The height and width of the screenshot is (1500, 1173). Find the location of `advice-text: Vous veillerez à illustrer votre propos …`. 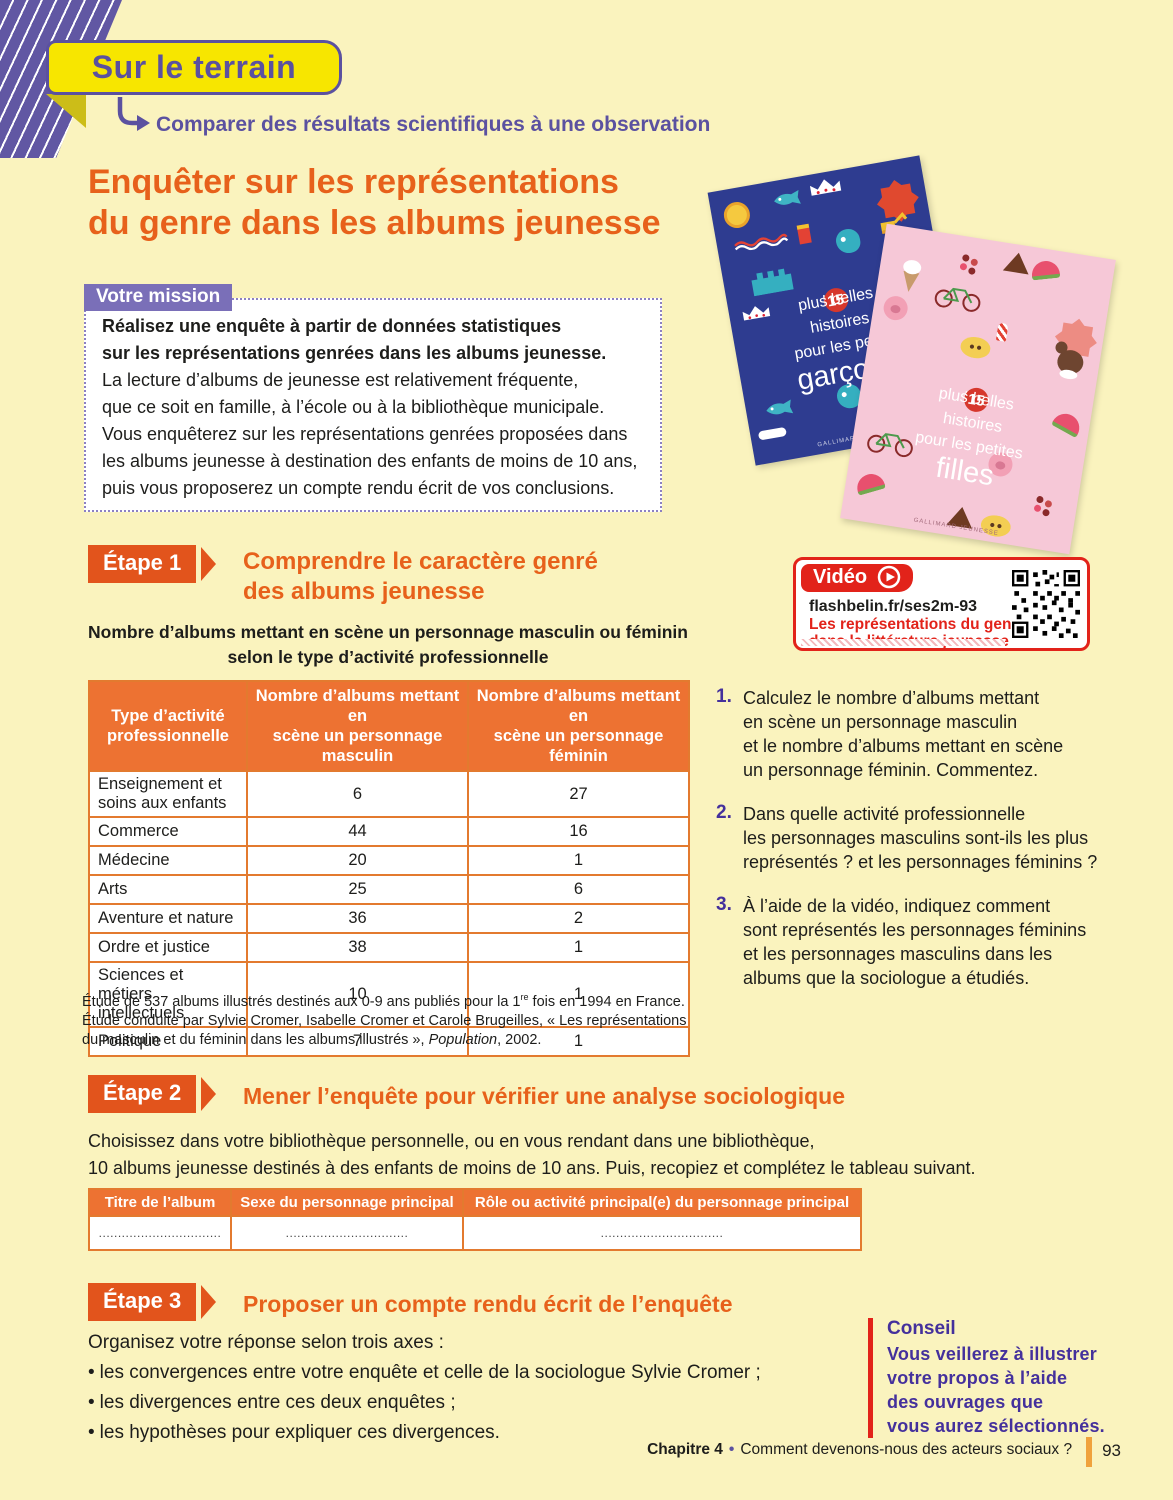

advice-text: Vous veillerez à illustrer votre propos … is located at coordinates (996, 1390).